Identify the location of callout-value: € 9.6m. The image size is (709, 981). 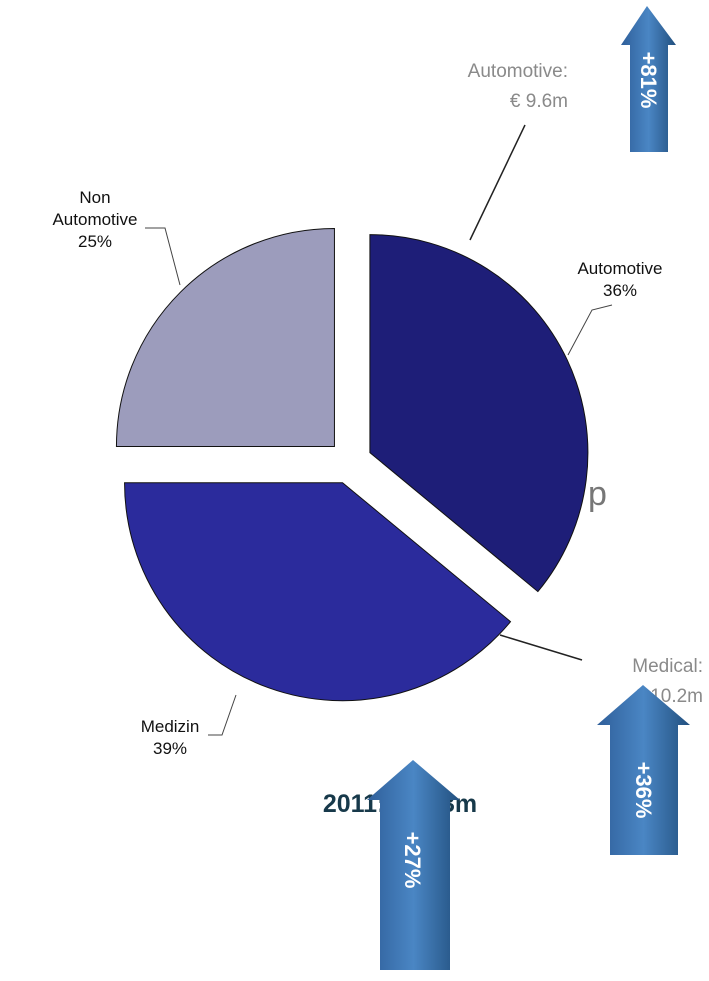
(539, 101).